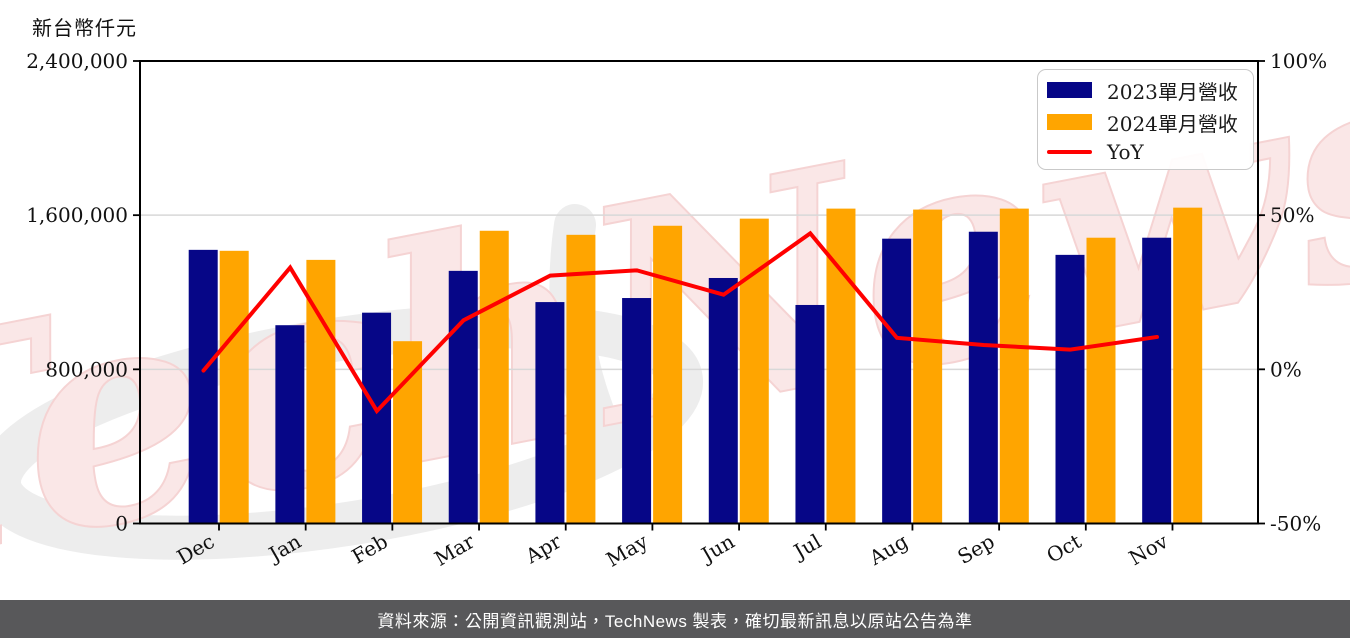 This screenshot has height=638, width=1350. Describe the element at coordinates (203, 386) in the screenshot. I see `bar-2023-Dec` at that location.